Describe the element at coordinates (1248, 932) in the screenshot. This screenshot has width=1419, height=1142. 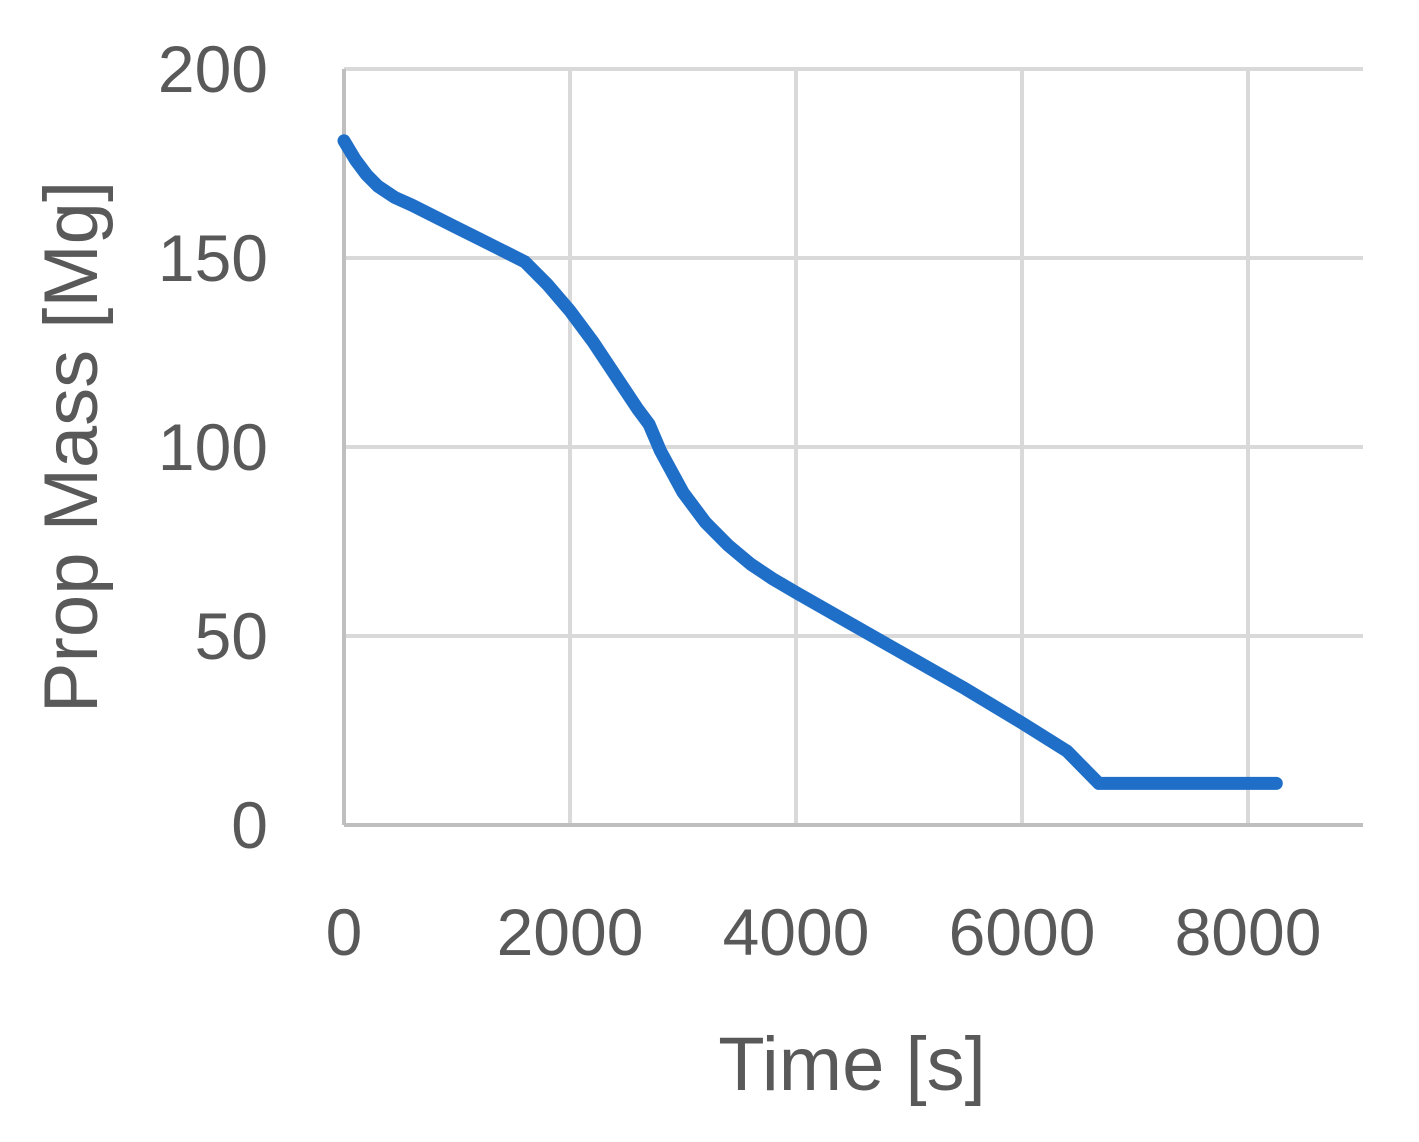
I see `x-tick-label: 8000` at that location.